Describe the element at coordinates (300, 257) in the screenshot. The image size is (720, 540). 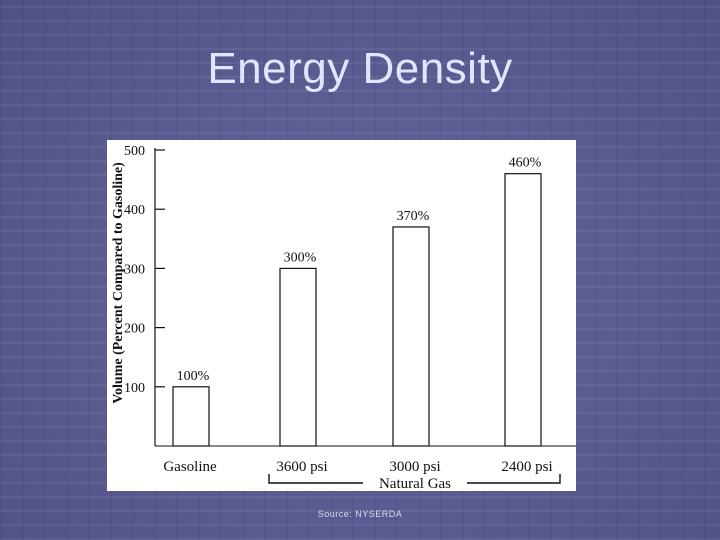
I see `data-label: 300%` at that location.